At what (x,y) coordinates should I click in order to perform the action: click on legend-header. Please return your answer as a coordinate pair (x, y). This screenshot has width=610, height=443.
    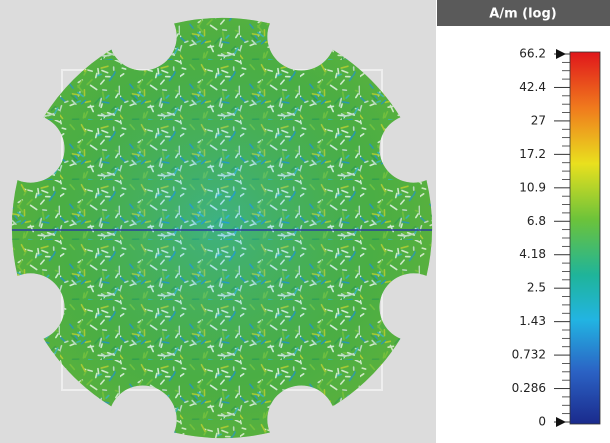
    Looking at the image, I should click on (523, 13).